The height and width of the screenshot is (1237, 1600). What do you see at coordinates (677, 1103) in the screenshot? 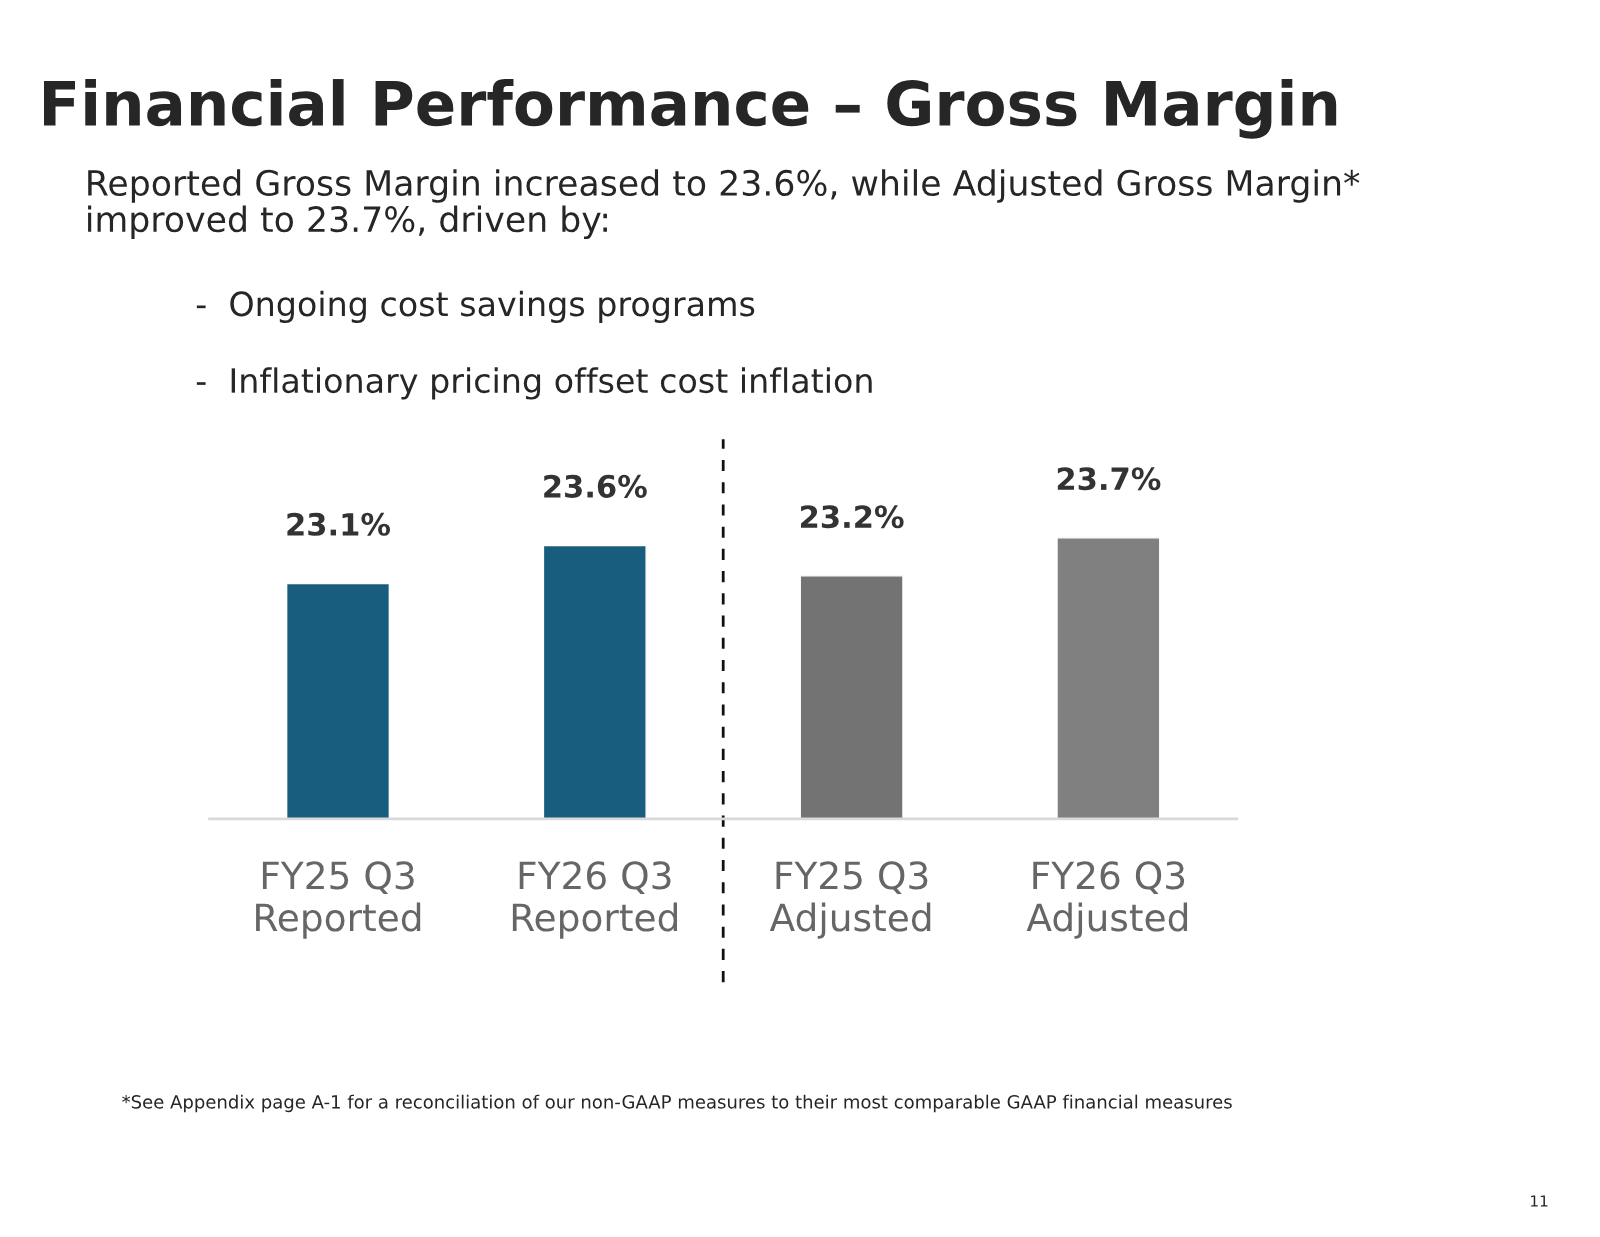
I see `text: *See Appendix page A-1 for a reconciliation of our non-GAAP measures to their most comparable GAAP financial measures` at bounding box center [677, 1103].